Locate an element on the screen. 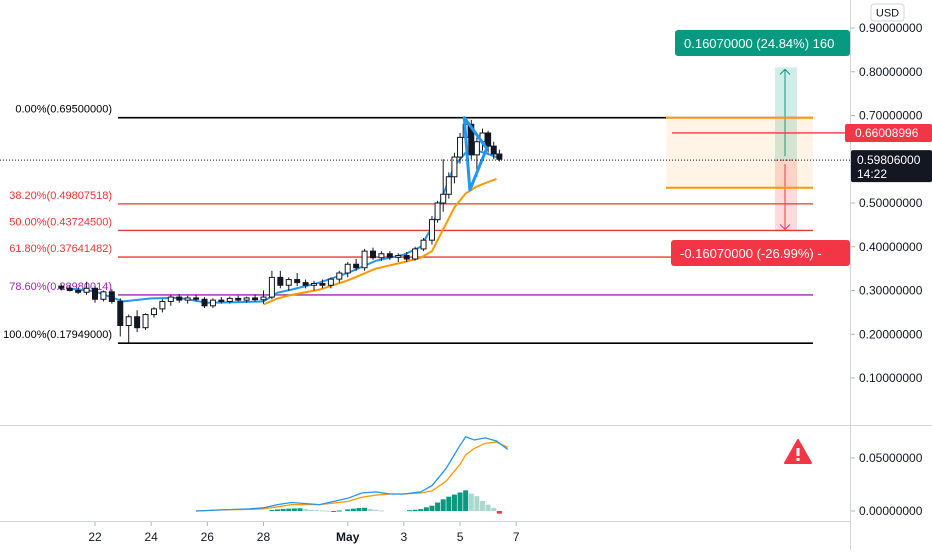  price-tick-label: 0.40000000 is located at coordinates (891, 247).